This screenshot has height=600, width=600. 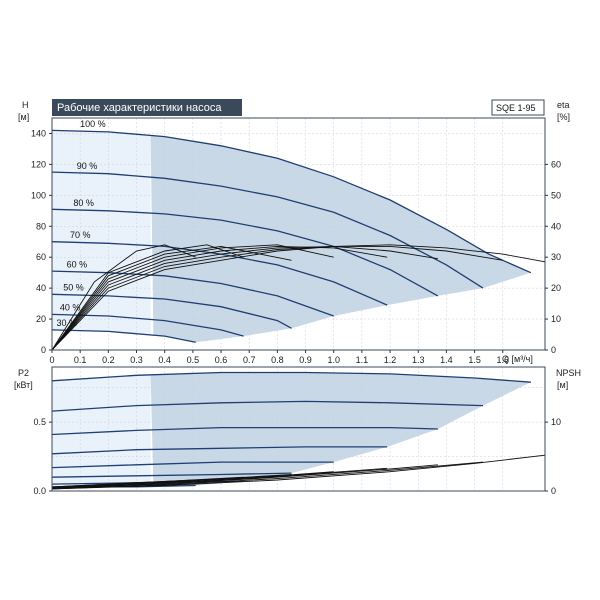 What do you see at coordinates (83, 203) in the screenshot?
I see `speed-curve-label: 80 %` at bounding box center [83, 203].